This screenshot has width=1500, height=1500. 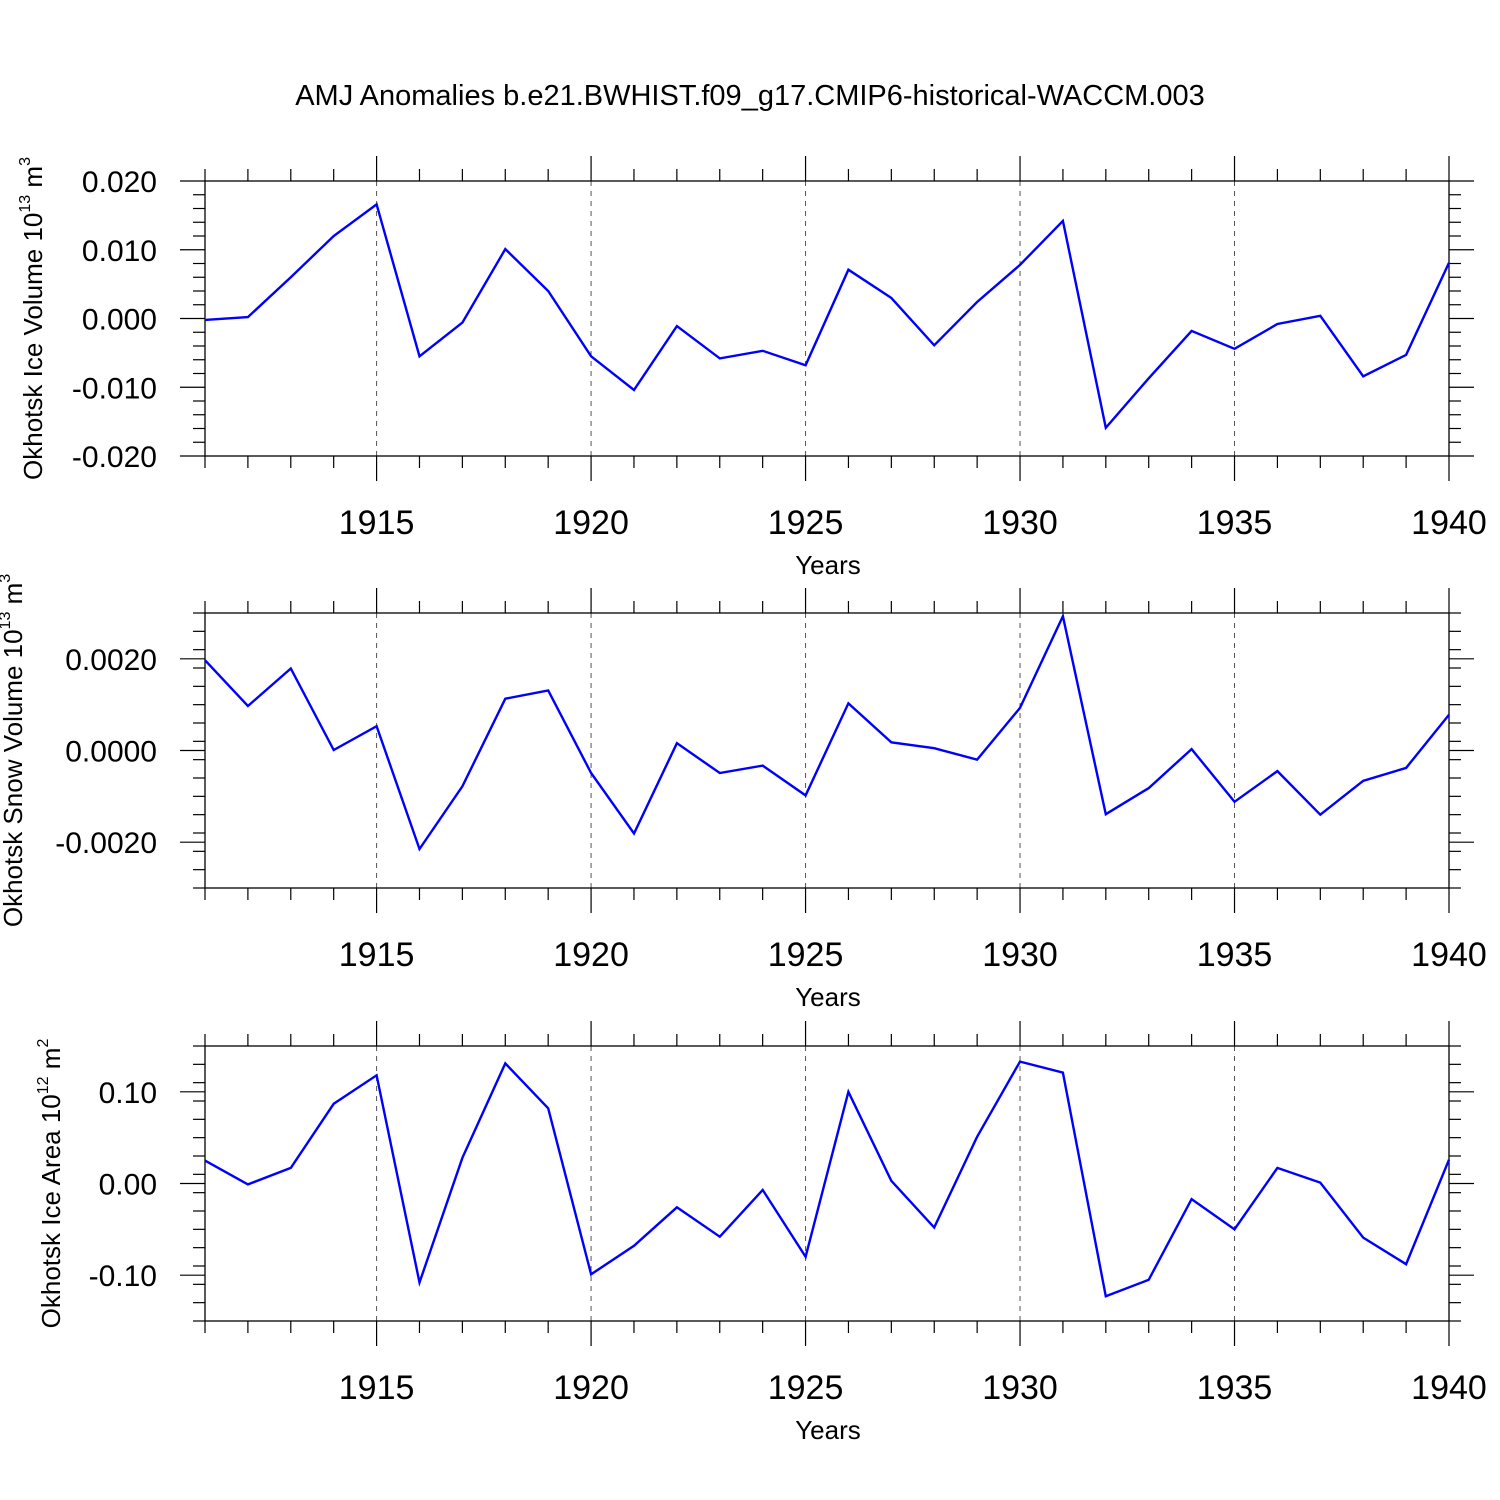 I want to click on y-tick-label: 0.0000, so click(x=111, y=752).